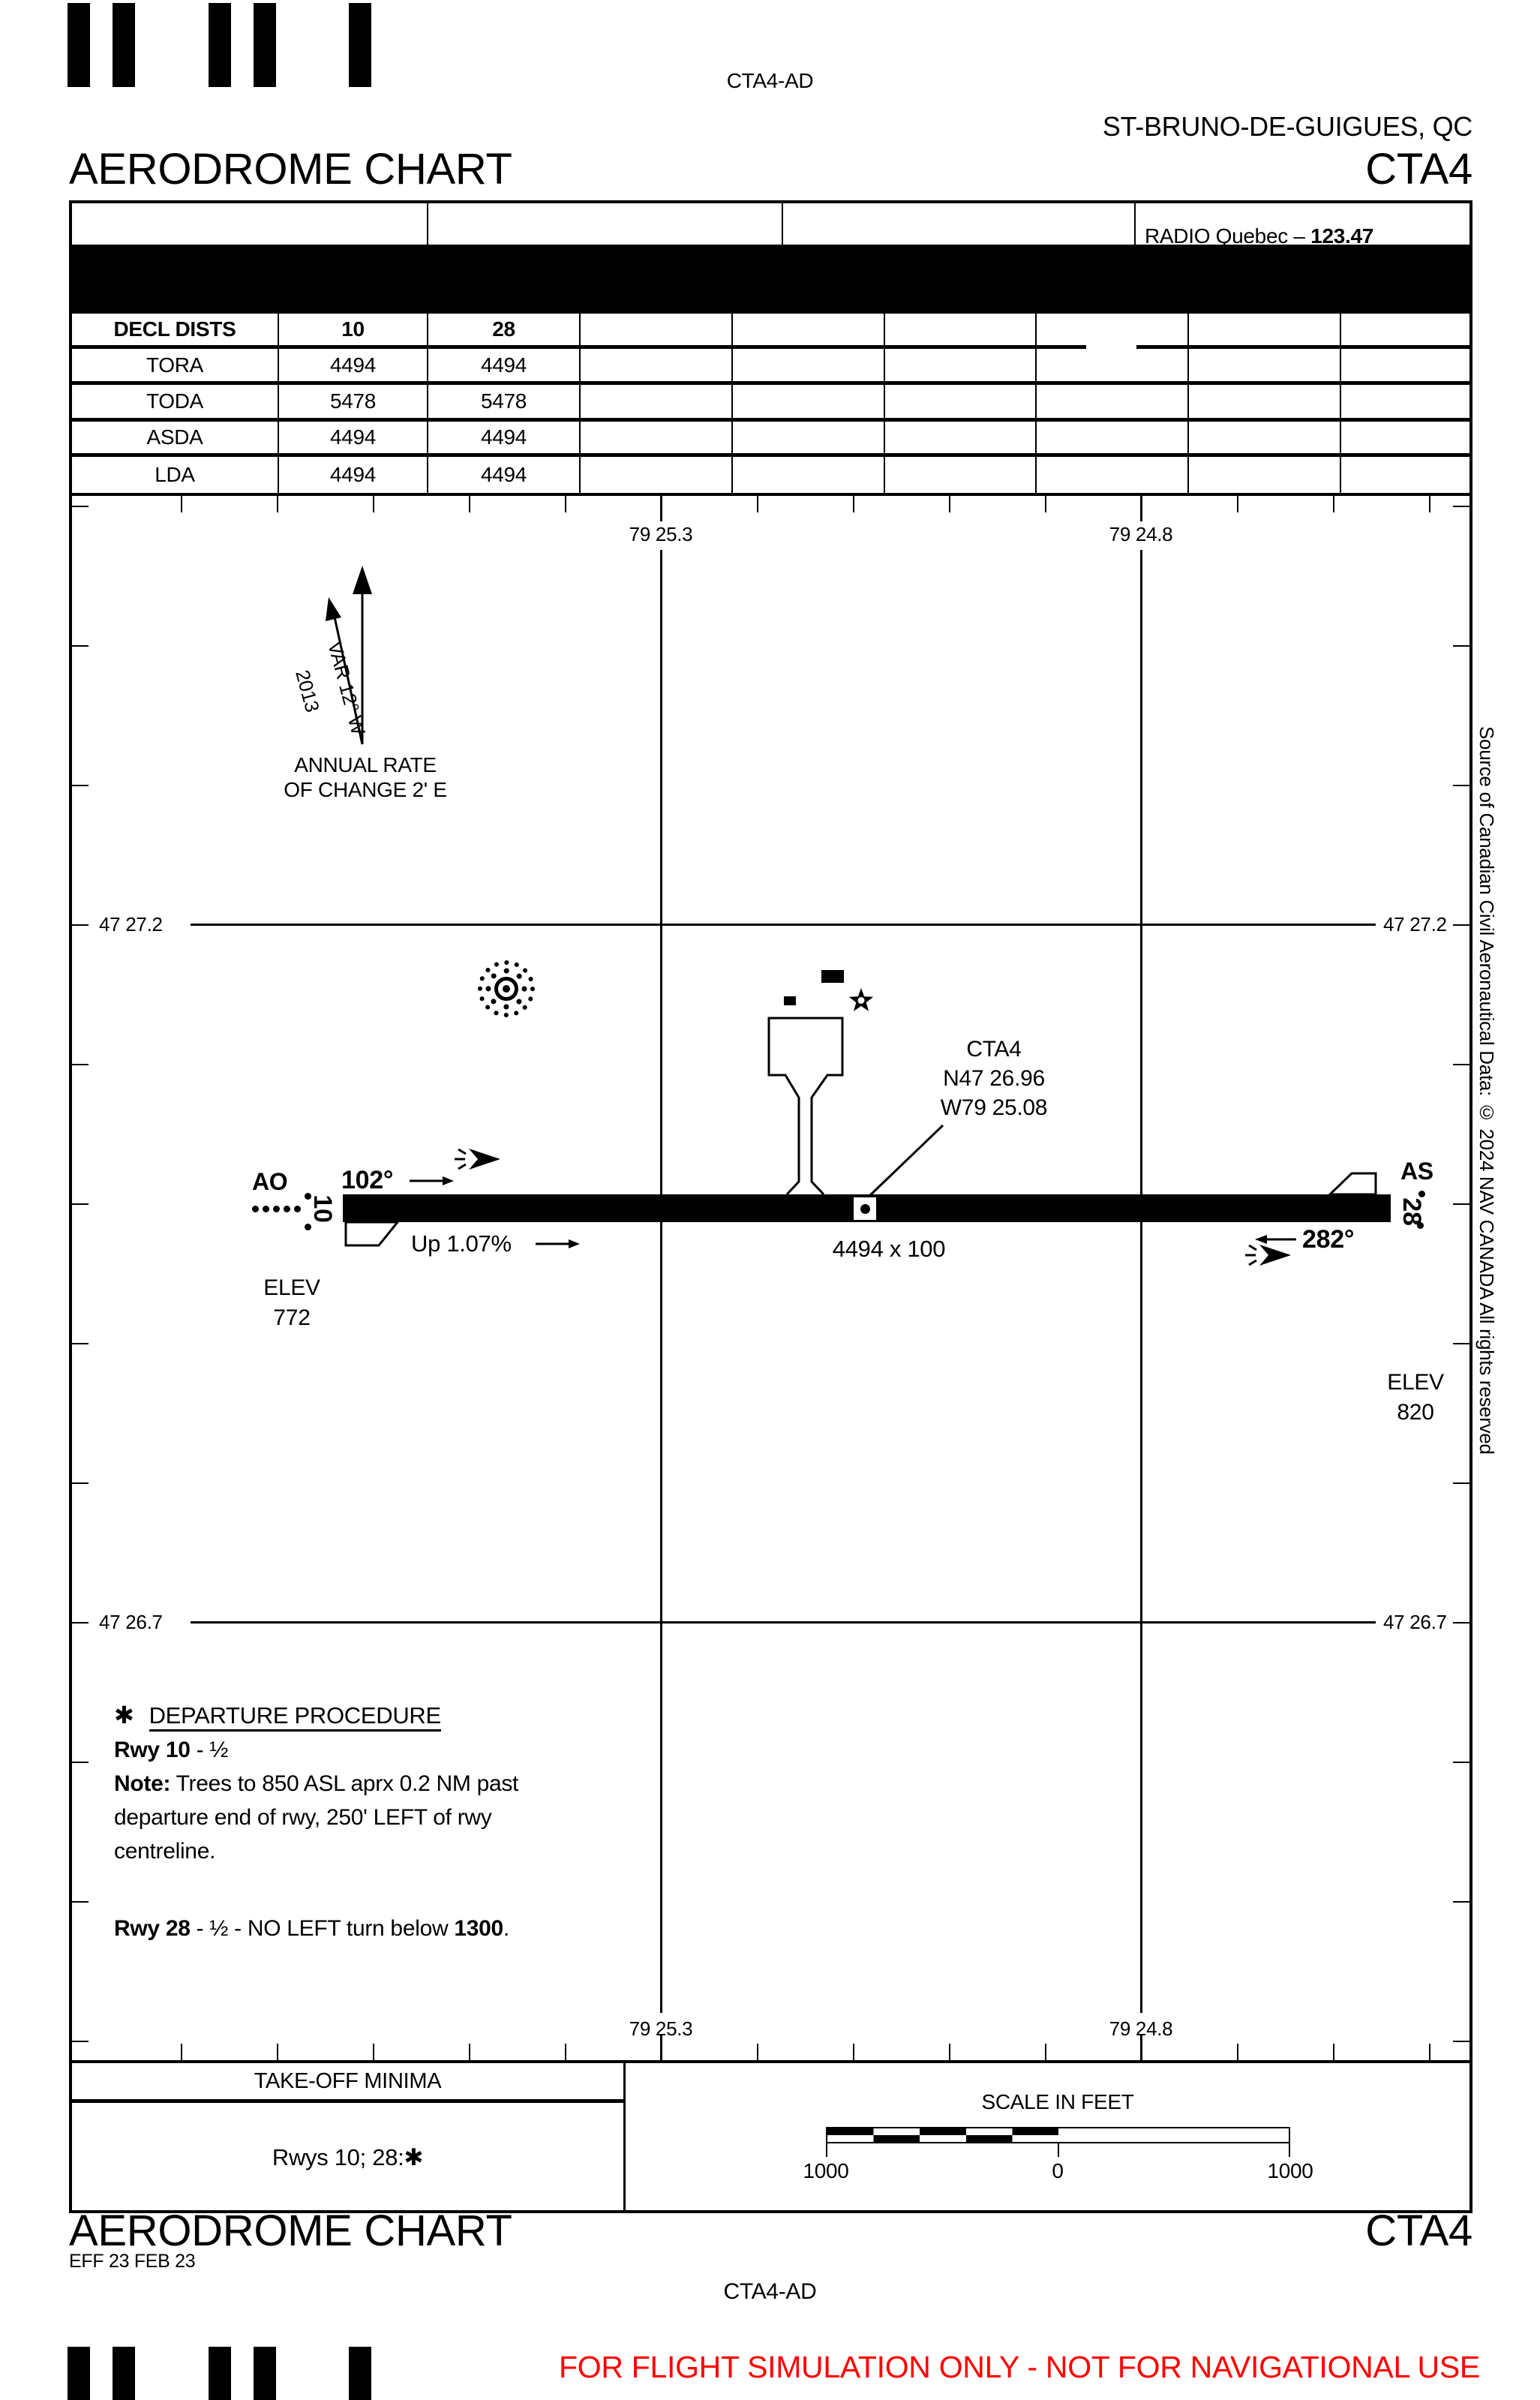  I want to click on graticule-ticks-right, so click(1461, 1275).